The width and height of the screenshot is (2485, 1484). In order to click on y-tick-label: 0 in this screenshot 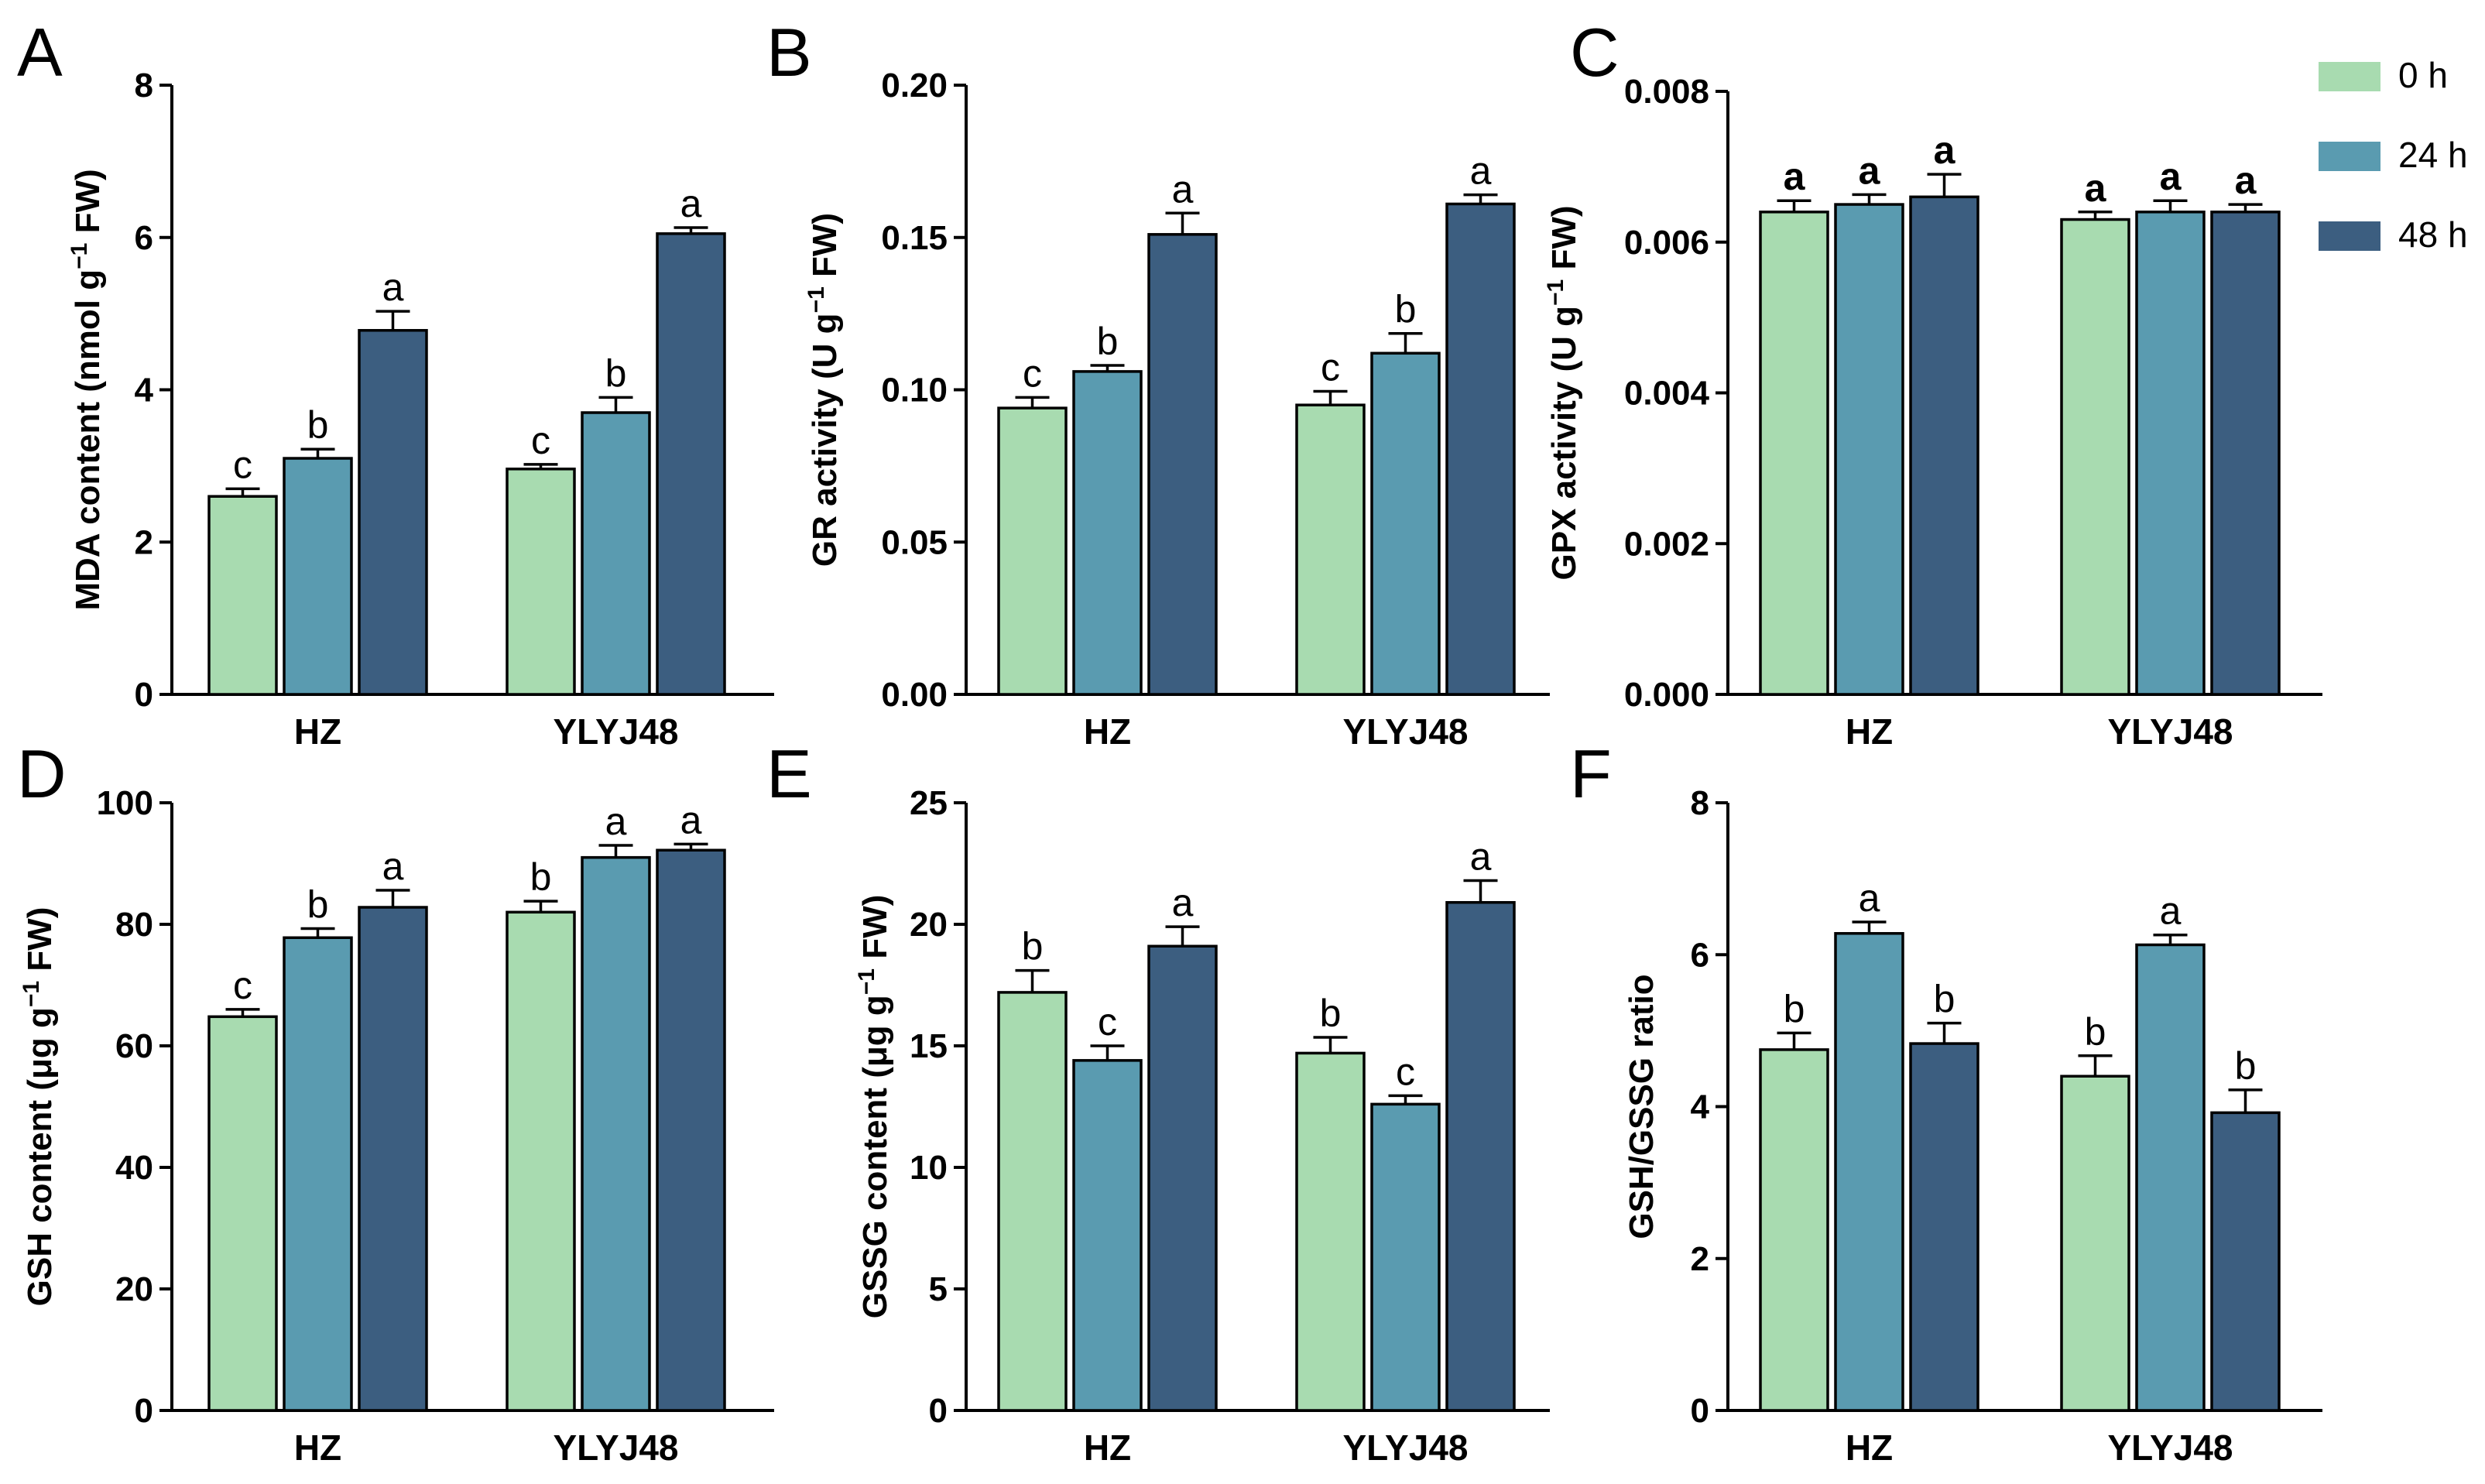, I will do `click(144, 695)`.